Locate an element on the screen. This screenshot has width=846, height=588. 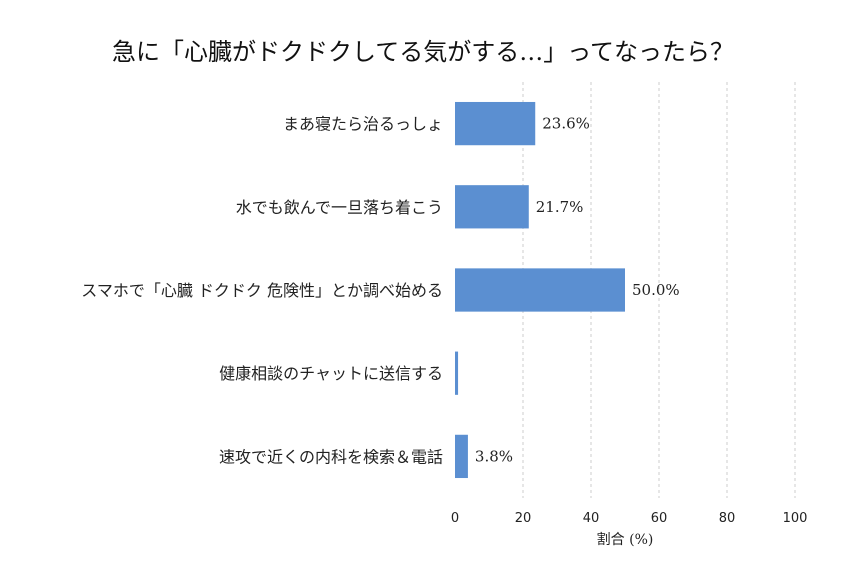
value-labels: 23.6% 21.7% 50.0% 3.8% is located at coordinates (577, 290).